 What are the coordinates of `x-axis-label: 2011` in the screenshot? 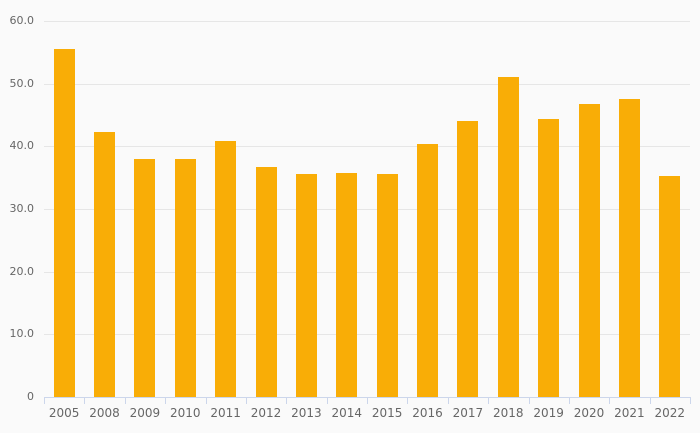 It's located at (225, 413).